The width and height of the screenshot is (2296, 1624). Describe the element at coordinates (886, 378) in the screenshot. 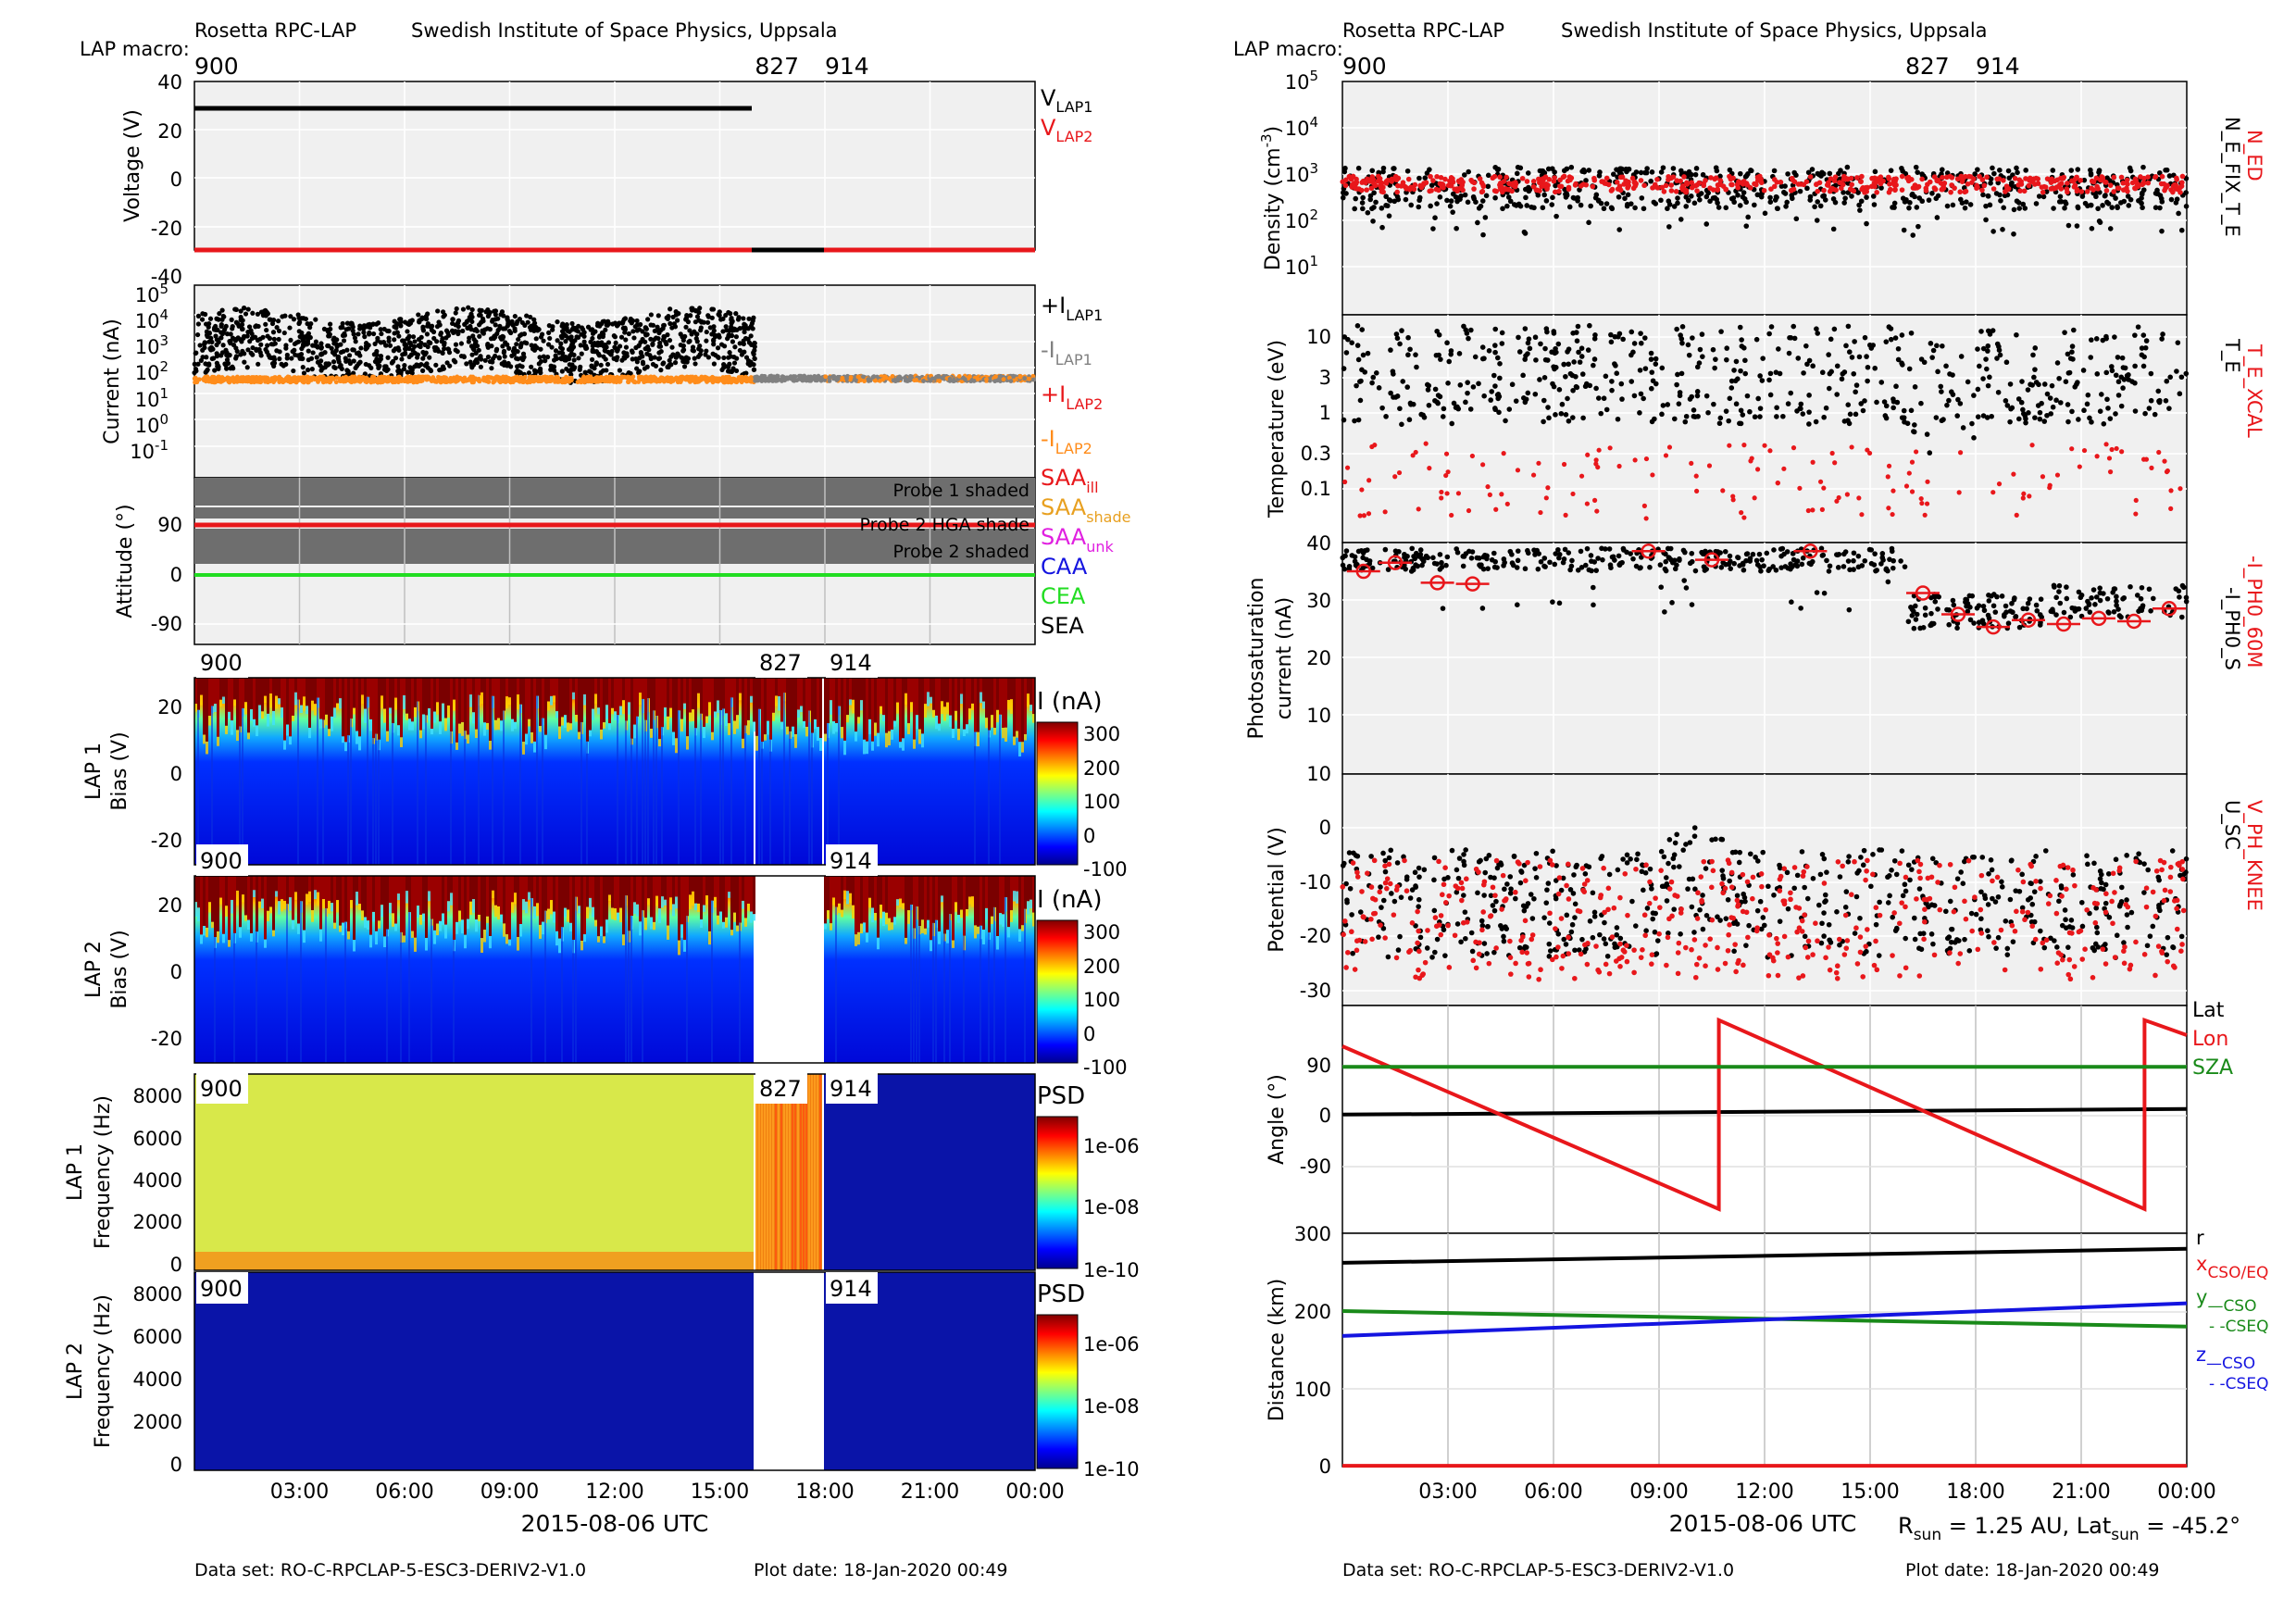

I see `minus-i-point` at that location.